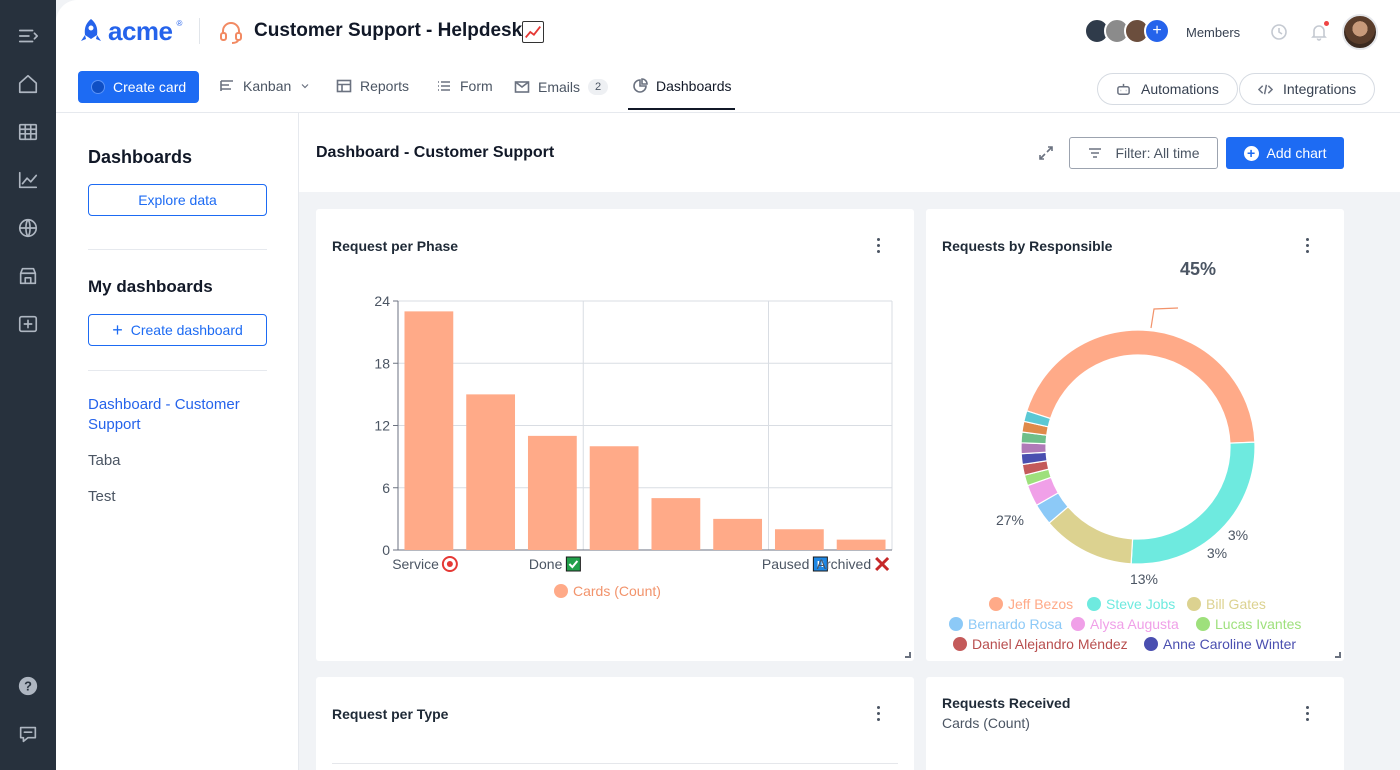  Describe the element at coordinates (130, 31) in the screenshot. I see `logo: acme ®` at that location.